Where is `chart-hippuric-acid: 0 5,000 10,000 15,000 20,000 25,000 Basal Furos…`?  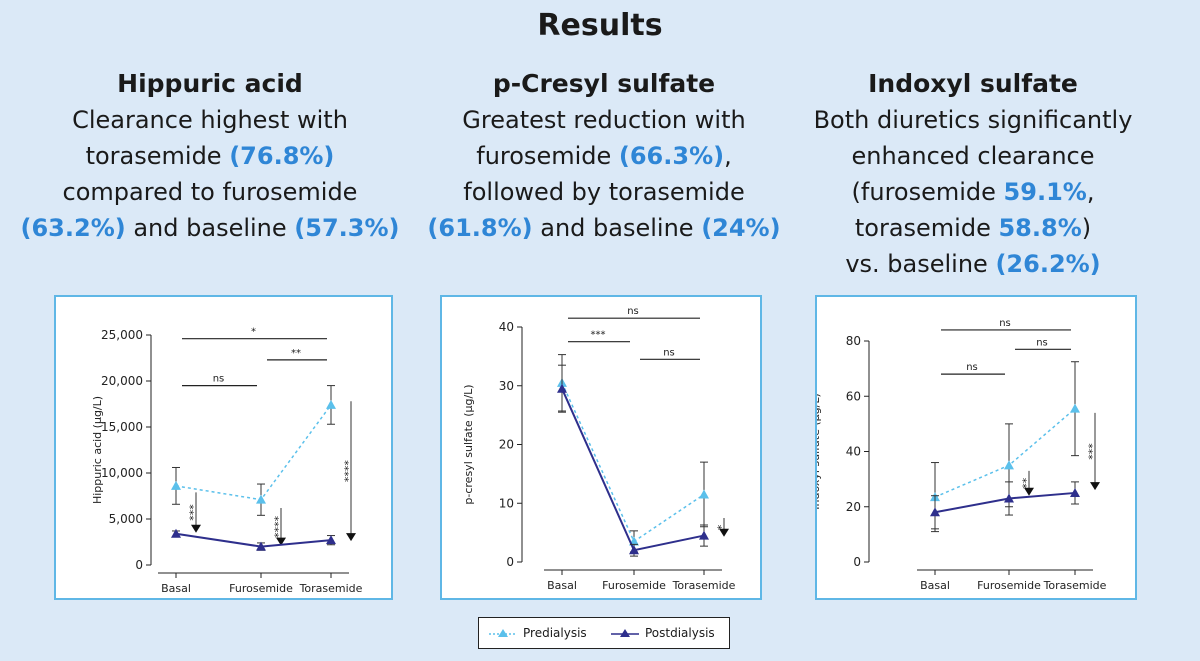 chart-hippuric-acid: 0 5,000 10,000 15,000 20,000 25,000 Basal Furos… is located at coordinates (223, 447).